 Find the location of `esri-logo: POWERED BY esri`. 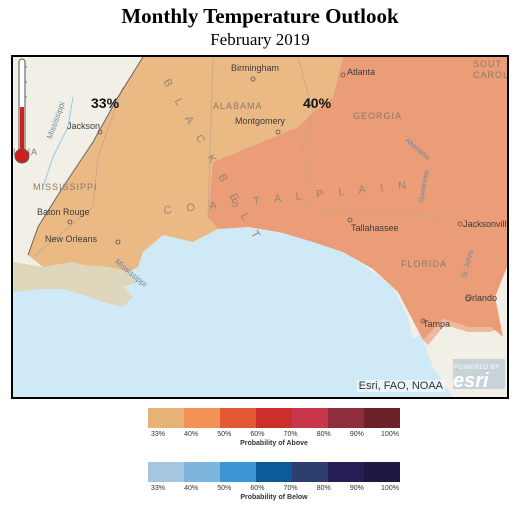

esri-logo: POWERED BY esri is located at coordinates (477, 378).